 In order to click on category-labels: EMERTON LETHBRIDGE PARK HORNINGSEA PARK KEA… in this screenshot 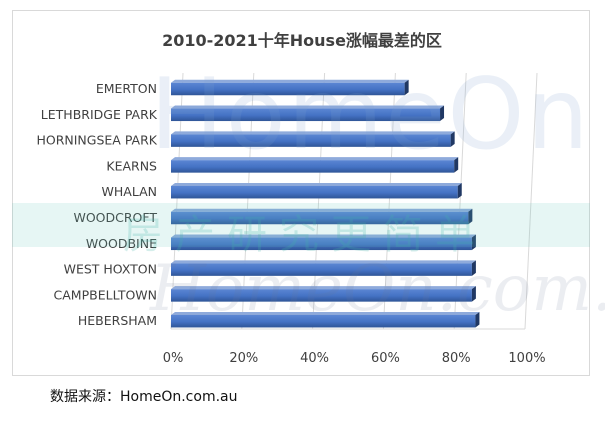, I will do `click(96, 204)`.